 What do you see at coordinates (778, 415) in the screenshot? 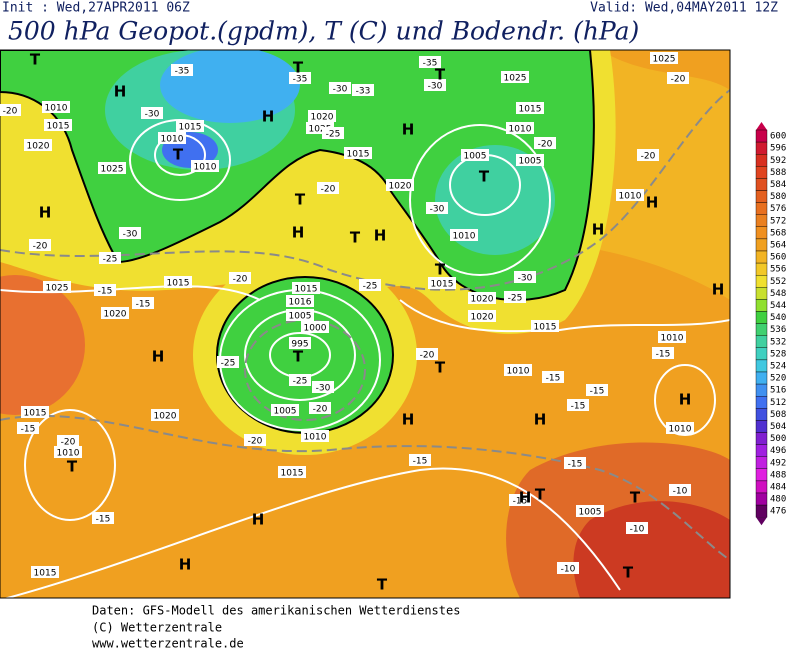
I see `colorbar-label: 508` at bounding box center [778, 415].